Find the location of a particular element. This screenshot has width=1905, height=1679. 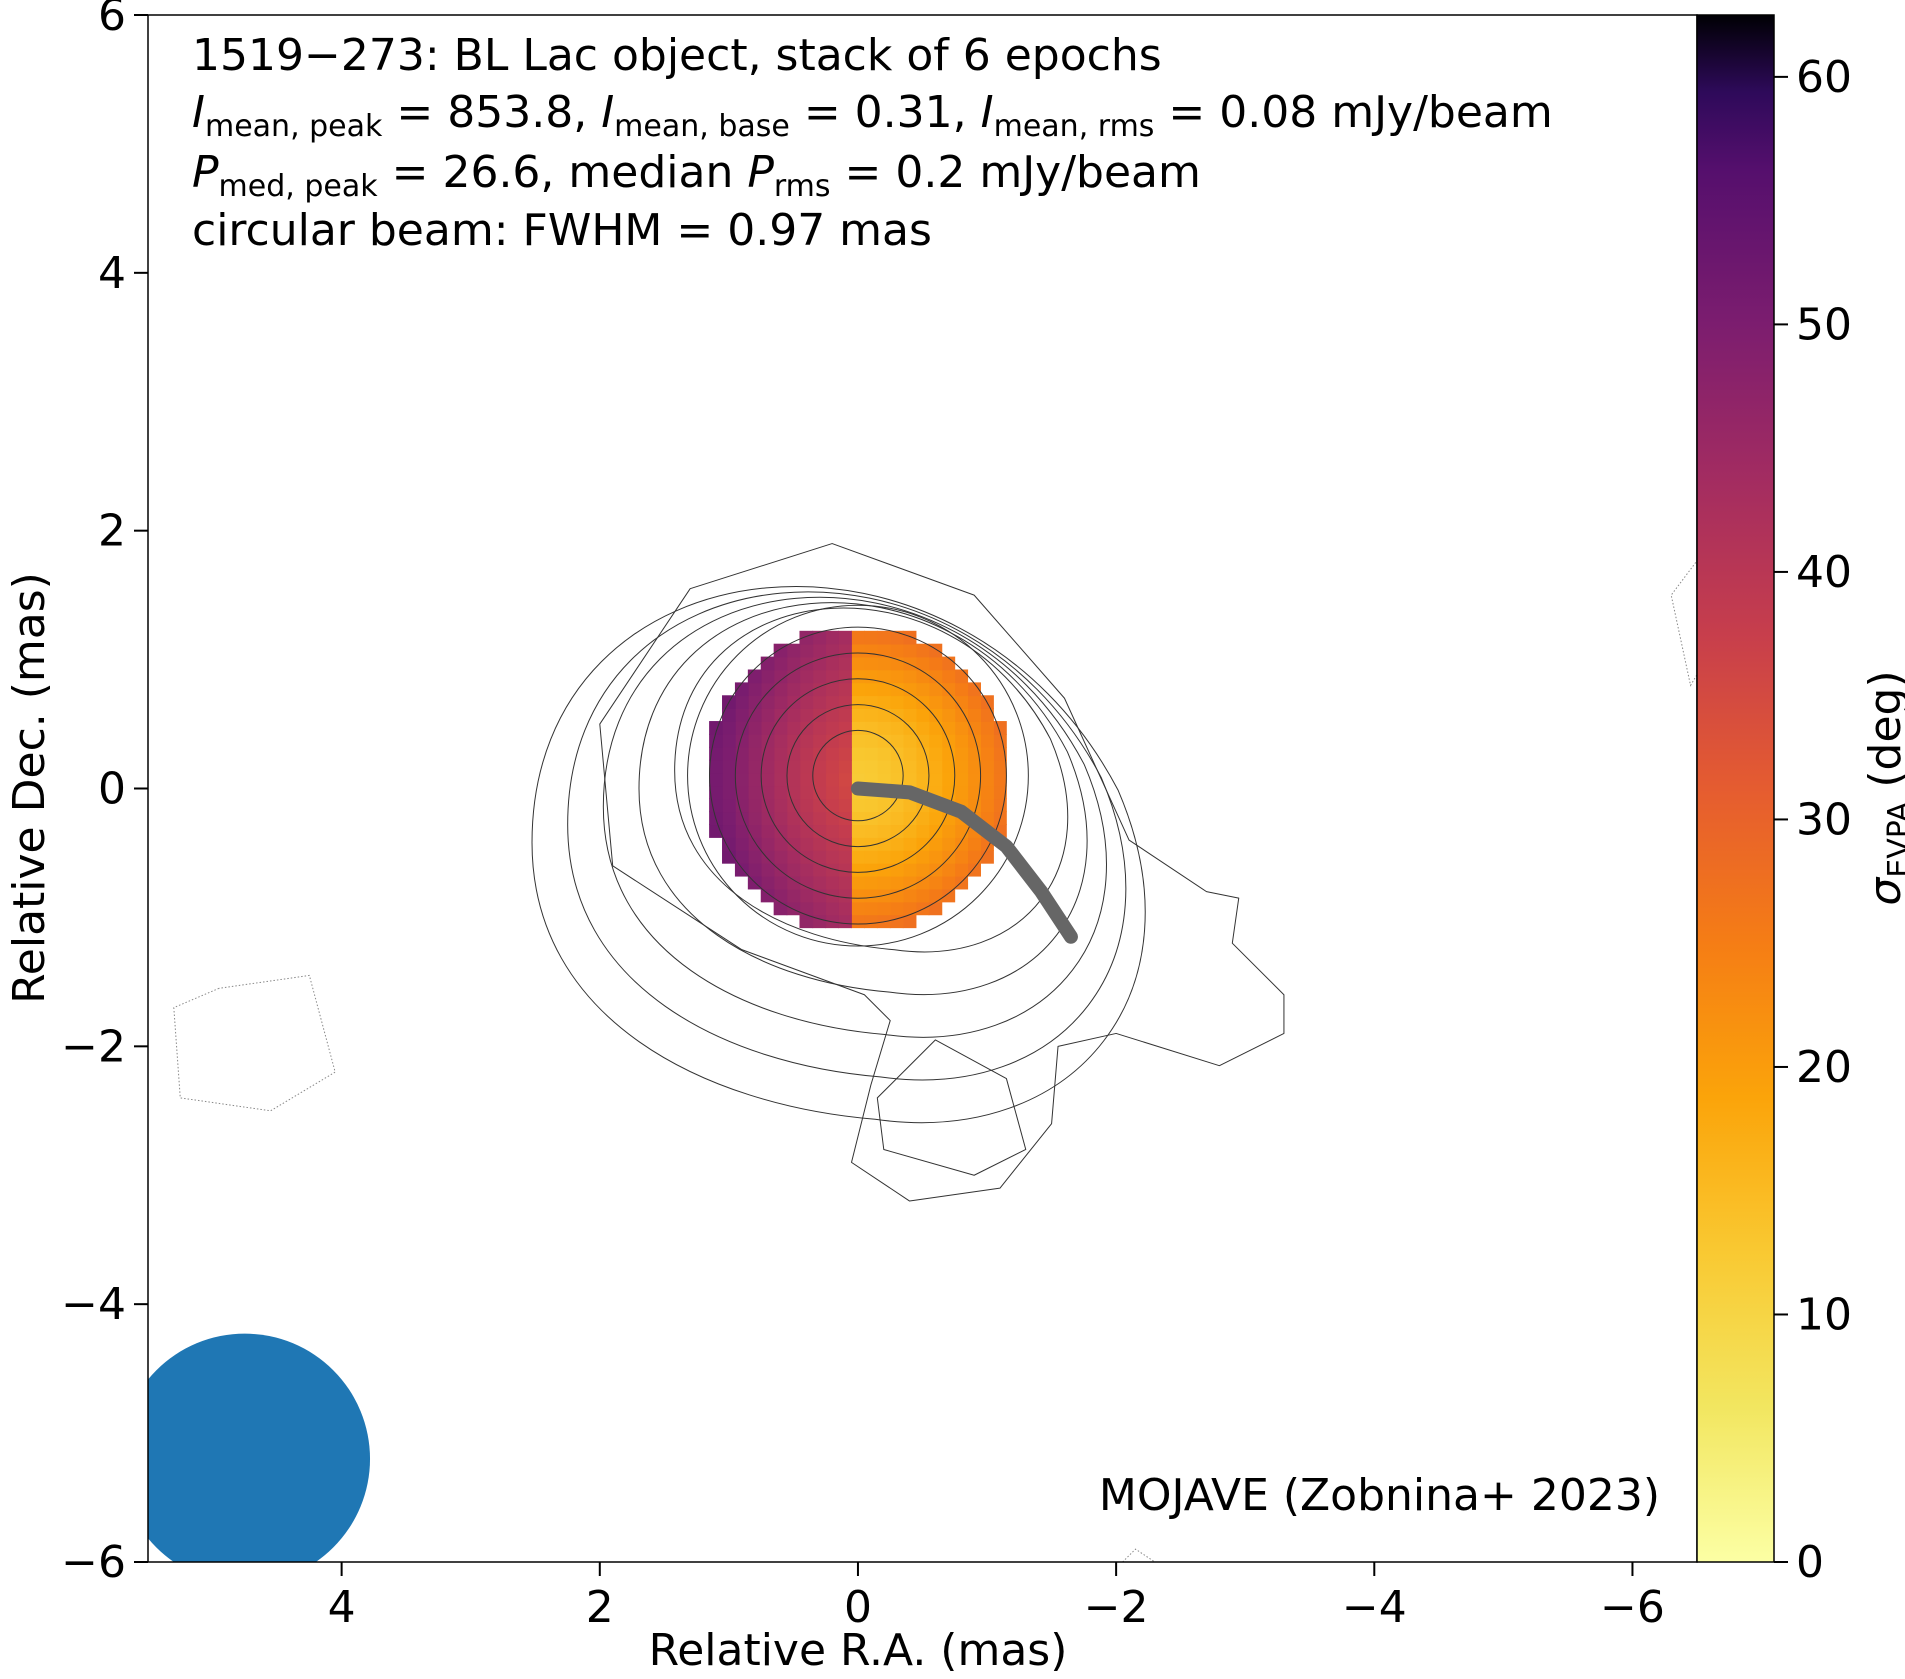

contour-outer is located at coordinates (942, 872).